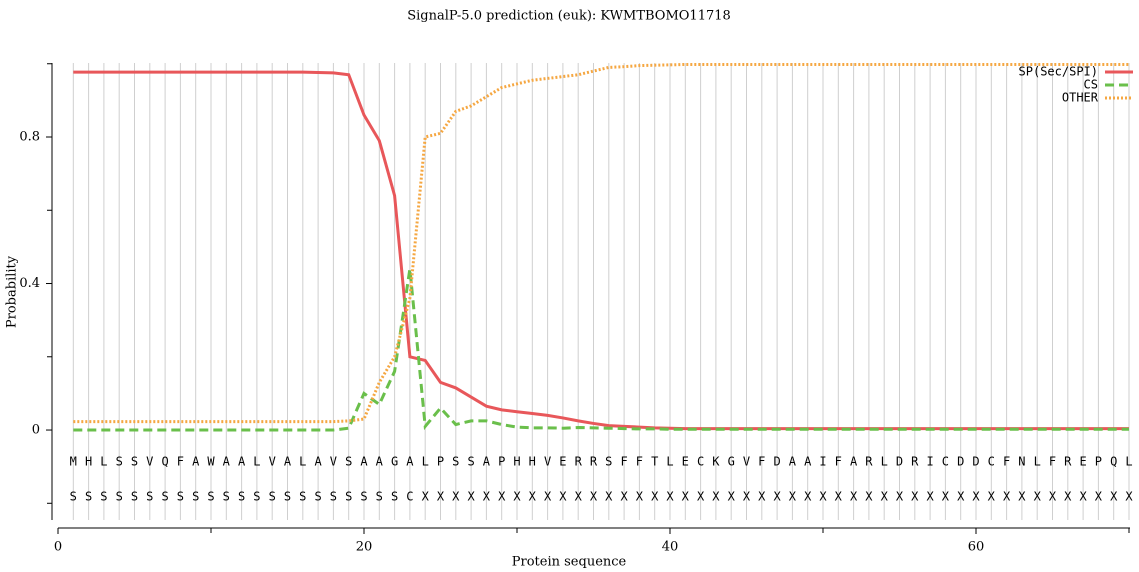 Image resolution: width=1139 pixels, height=572 pixels. Describe the element at coordinates (12, 291) in the screenshot. I see `y-axis-label: Probability` at that location.